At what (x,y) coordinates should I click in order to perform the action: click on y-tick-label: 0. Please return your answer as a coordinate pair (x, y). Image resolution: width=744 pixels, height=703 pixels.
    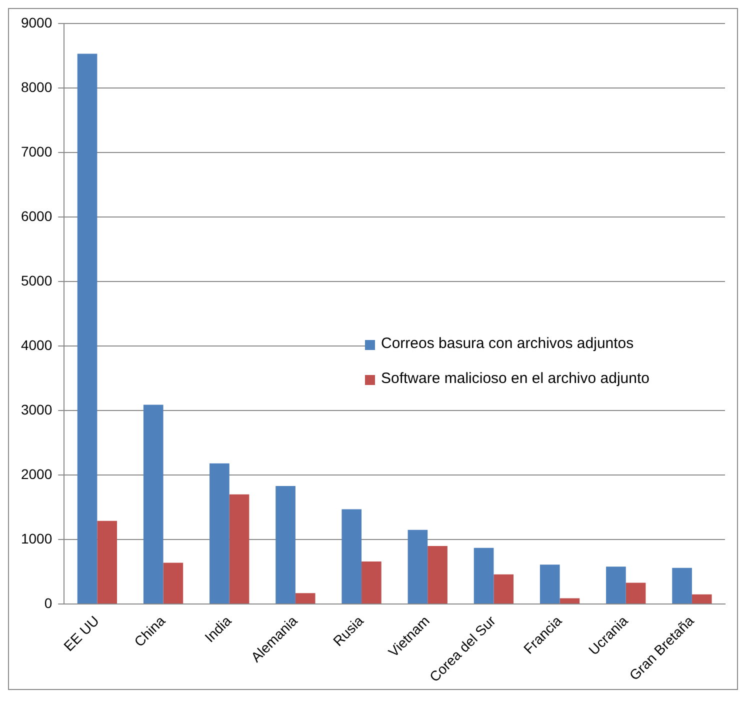
    Looking at the image, I should click on (48, 602).